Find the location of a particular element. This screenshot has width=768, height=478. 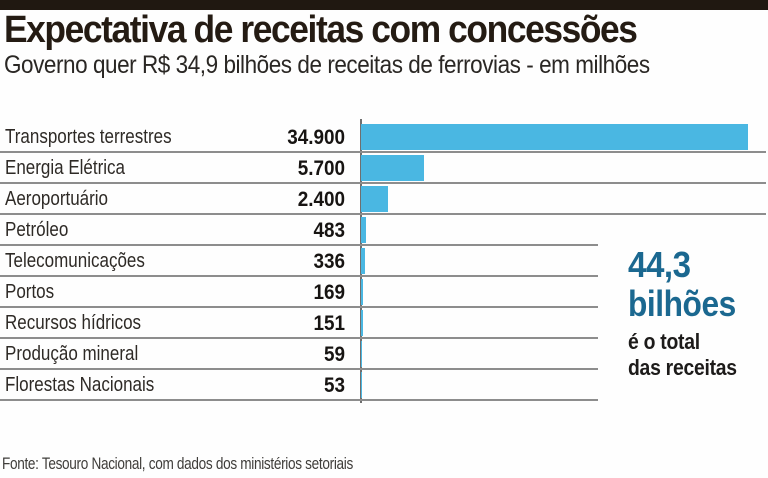

top-rule-bar is located at coordinates (384, 5).